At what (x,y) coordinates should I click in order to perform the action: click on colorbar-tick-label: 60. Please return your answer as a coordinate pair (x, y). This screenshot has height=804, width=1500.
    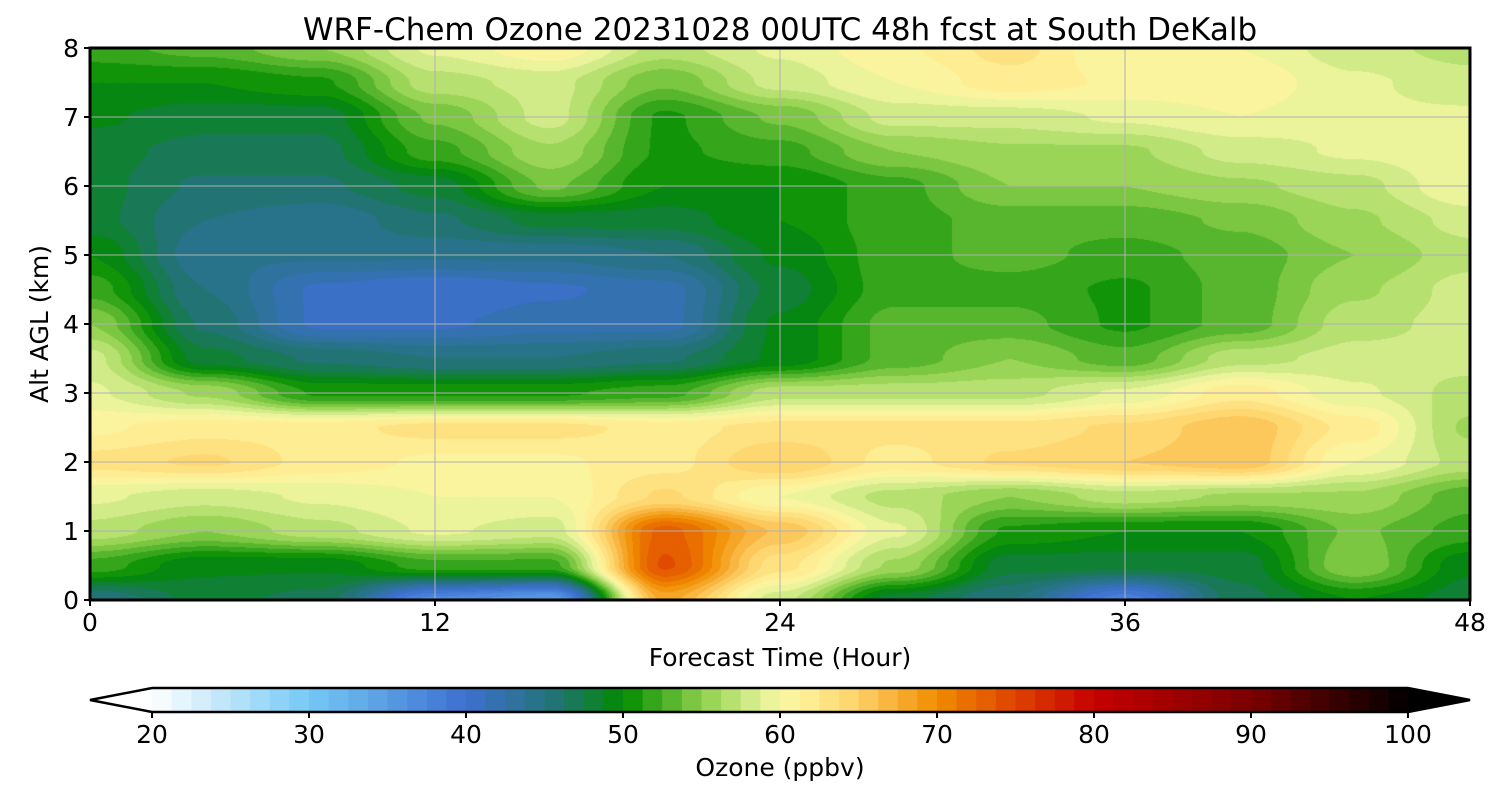
    Looking at the image, I should click on (780, 734).